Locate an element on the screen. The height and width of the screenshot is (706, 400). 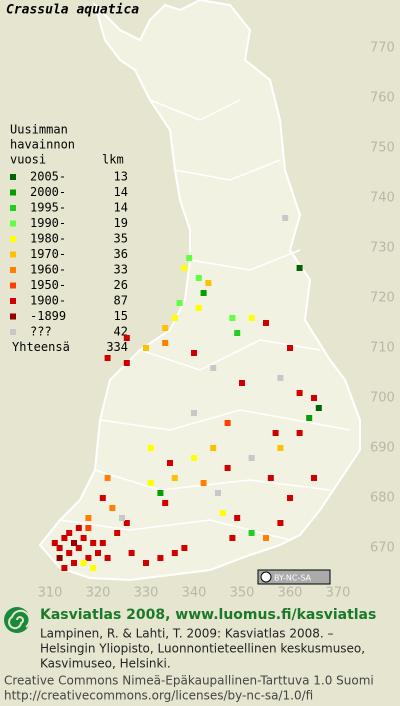
legend-label: 1900- is located at coordinates (48, 301).